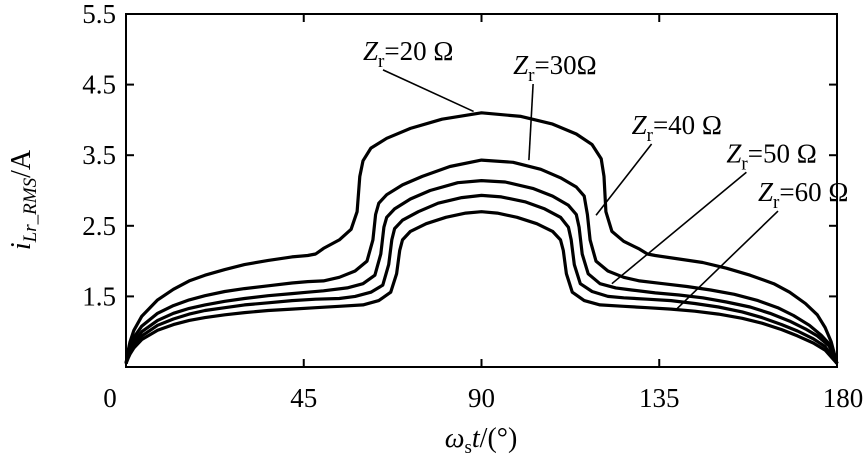 This screenshot has height=463, width=866. Describe the element at coordinates (303, 398) in the screenshot. I see `x-tick-label: 45` at that location.